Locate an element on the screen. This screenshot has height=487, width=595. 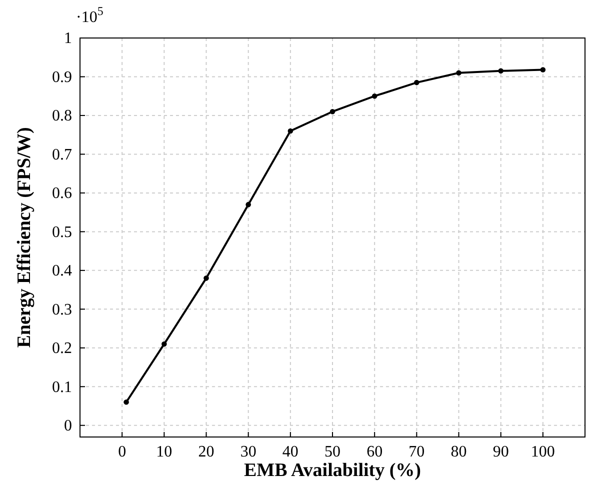
x-tick-label: 90 is located at coordinates (500, 451).